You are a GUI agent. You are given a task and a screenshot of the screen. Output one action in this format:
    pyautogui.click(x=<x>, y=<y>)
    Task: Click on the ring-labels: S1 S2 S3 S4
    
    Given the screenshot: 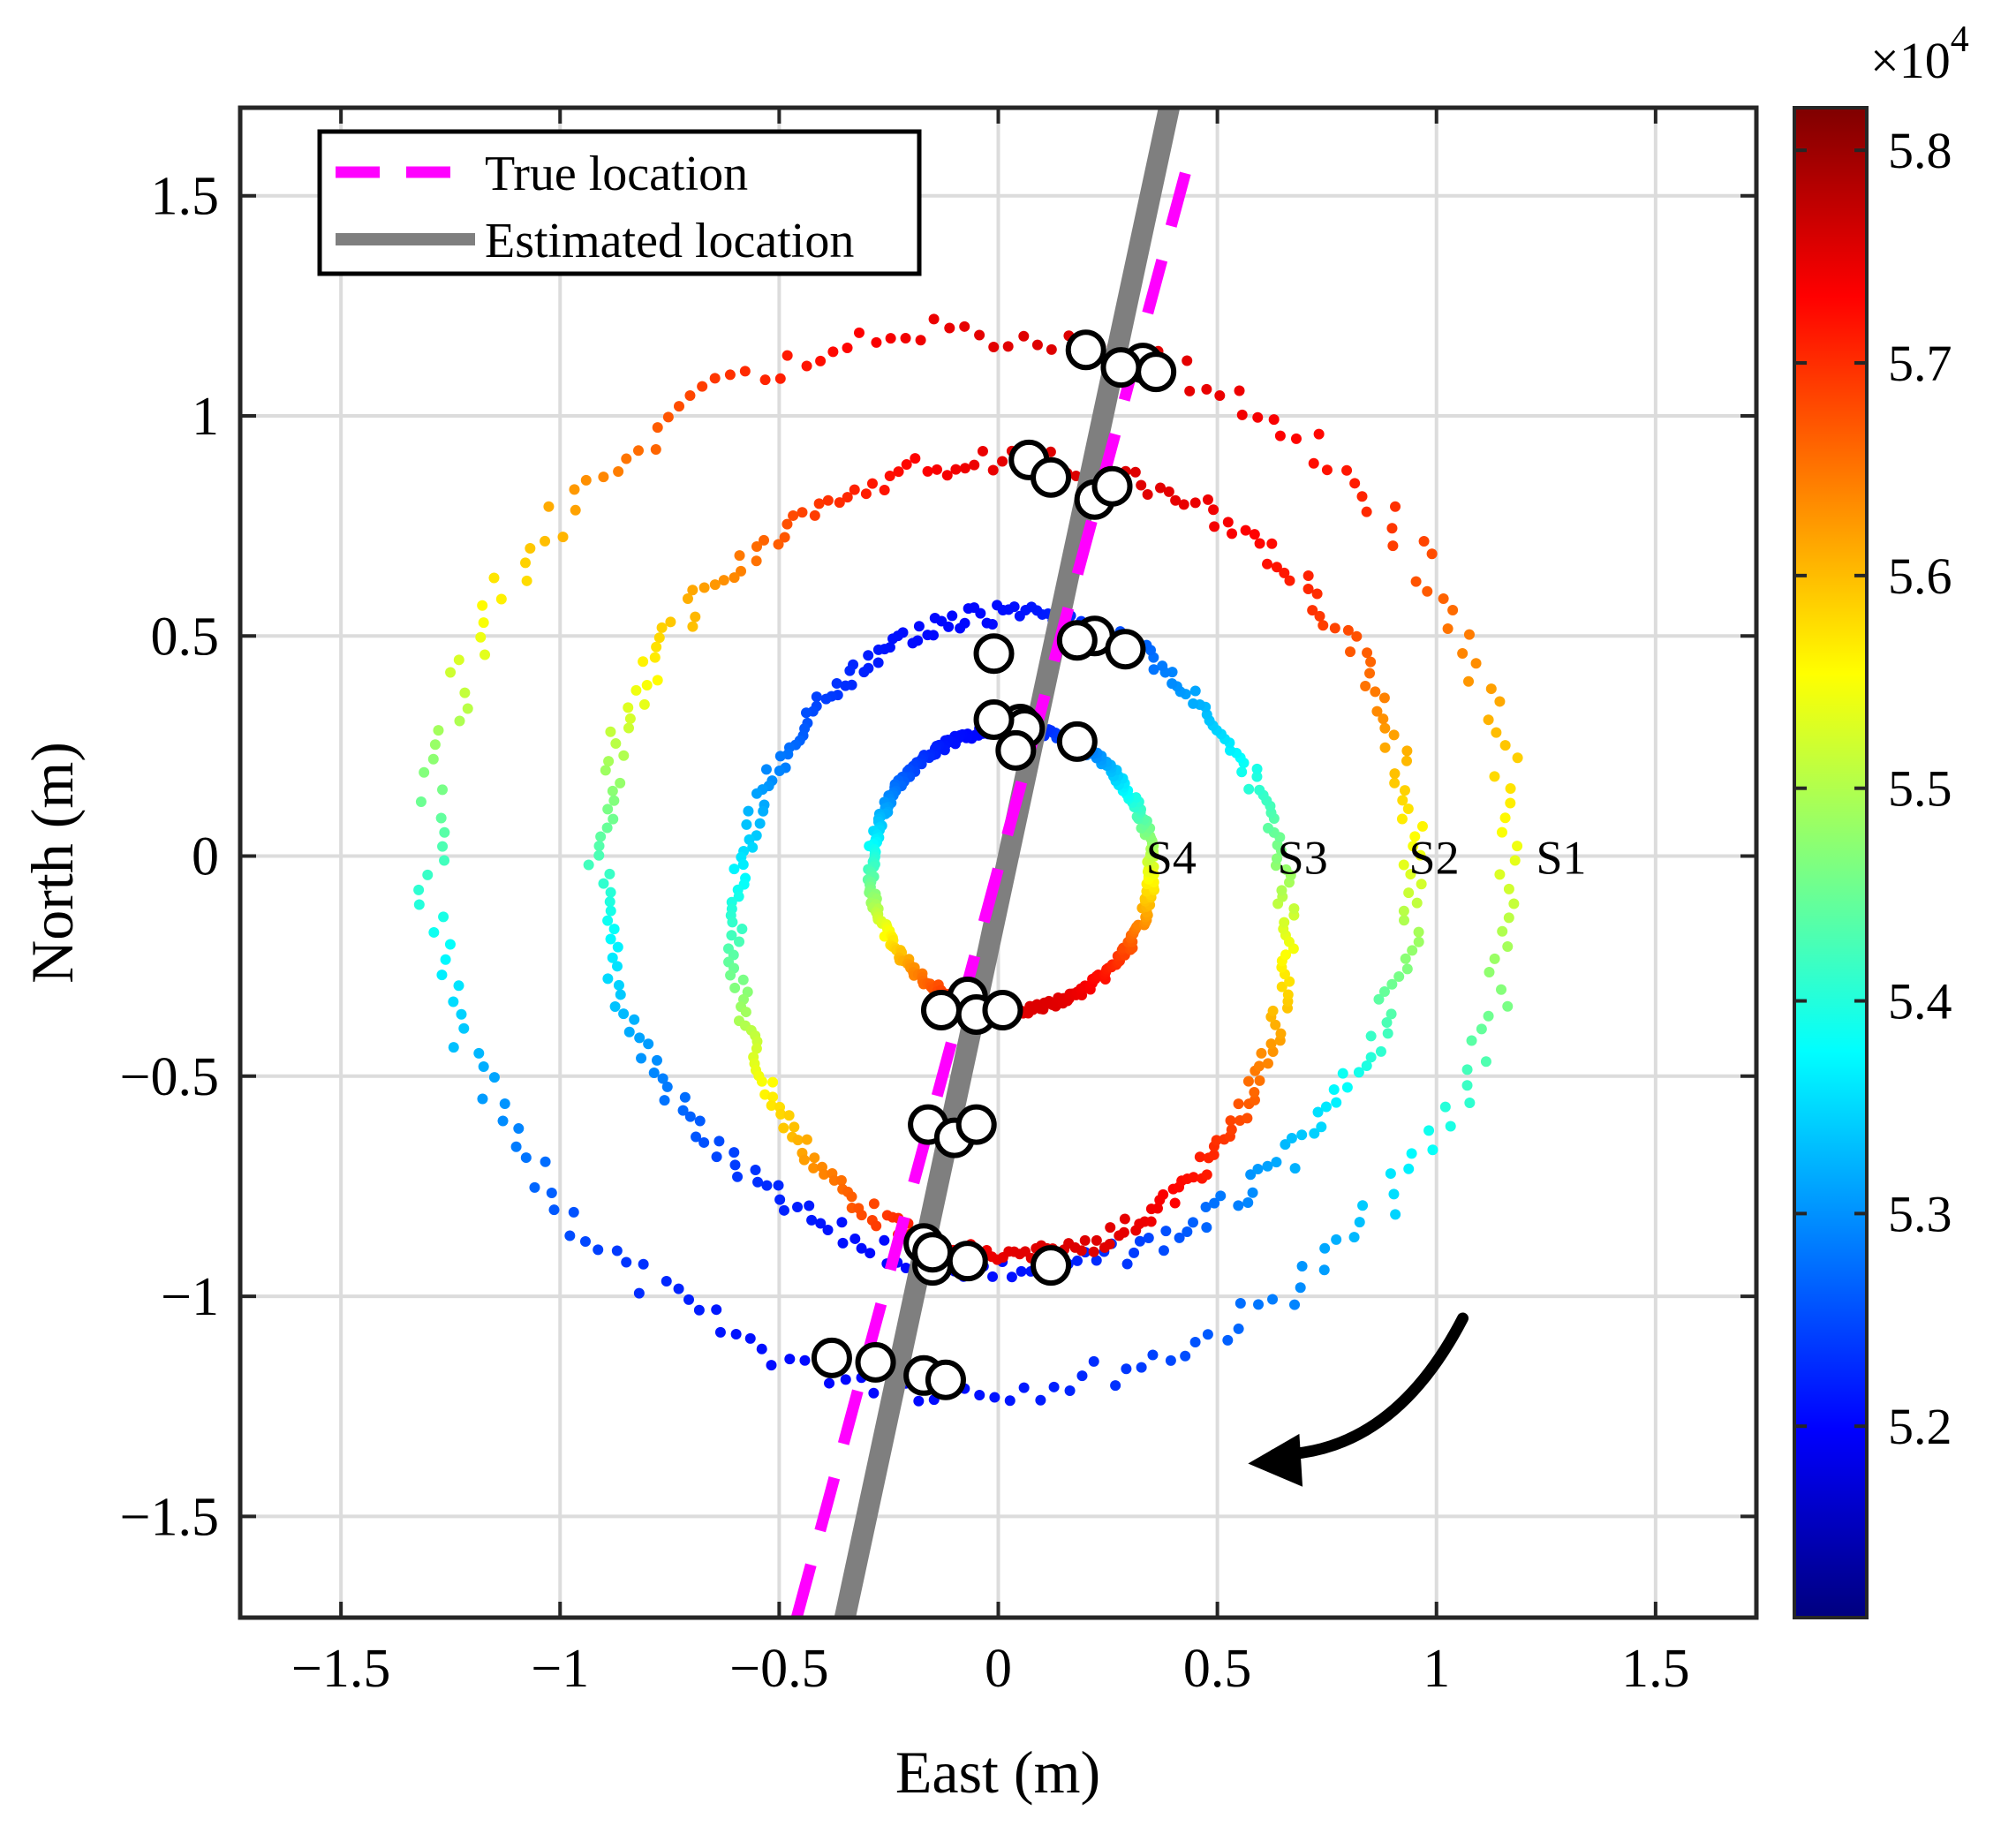 What is the action you would take?
    pyautogui.click(x=1366, y=859)
    